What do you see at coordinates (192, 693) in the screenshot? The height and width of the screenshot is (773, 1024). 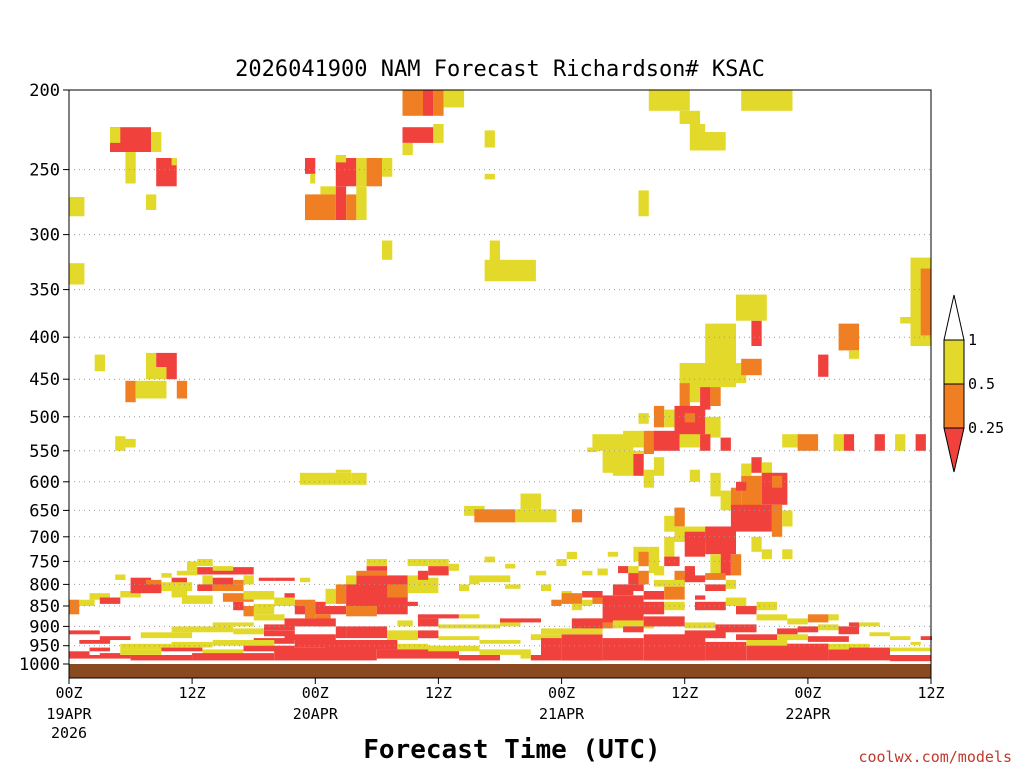 I see `x-tick-label: 12Z` at bounding box center [192, 693].